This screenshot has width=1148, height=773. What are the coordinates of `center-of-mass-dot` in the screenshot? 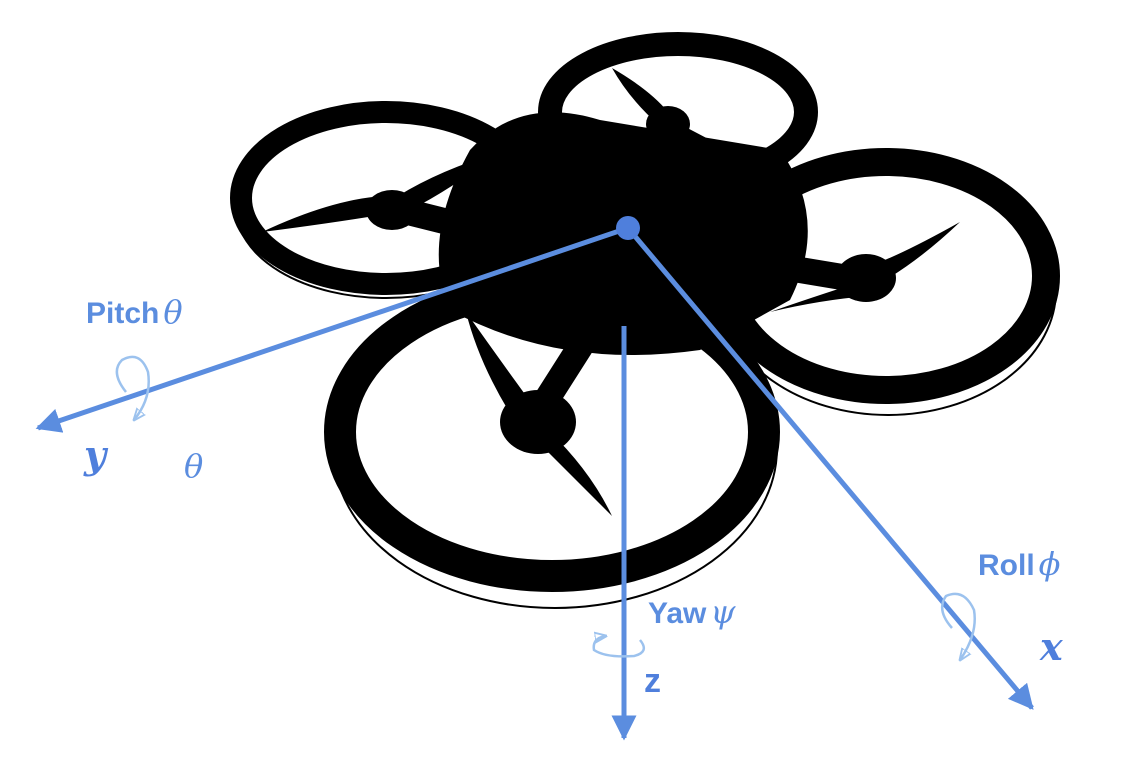 It's located at (628, 228).